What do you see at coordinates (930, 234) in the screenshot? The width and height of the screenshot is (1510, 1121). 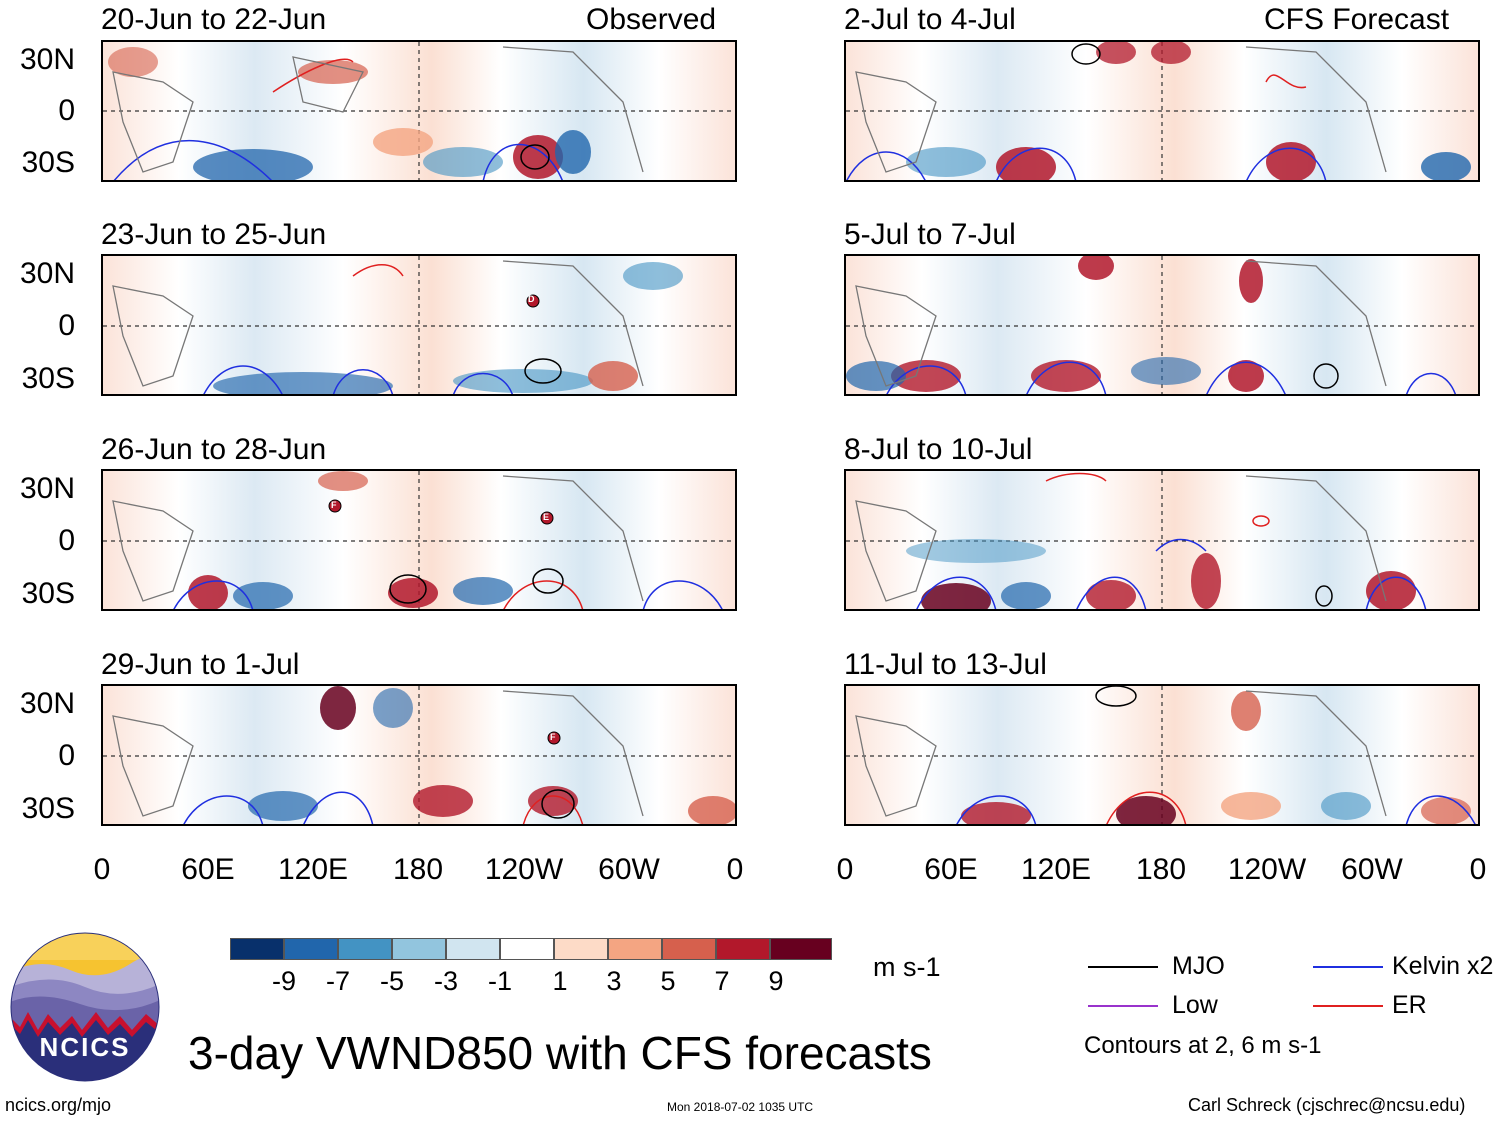 I see `panel-title: 5-Jul to 7-Jul` at bounding box center [930, 234].